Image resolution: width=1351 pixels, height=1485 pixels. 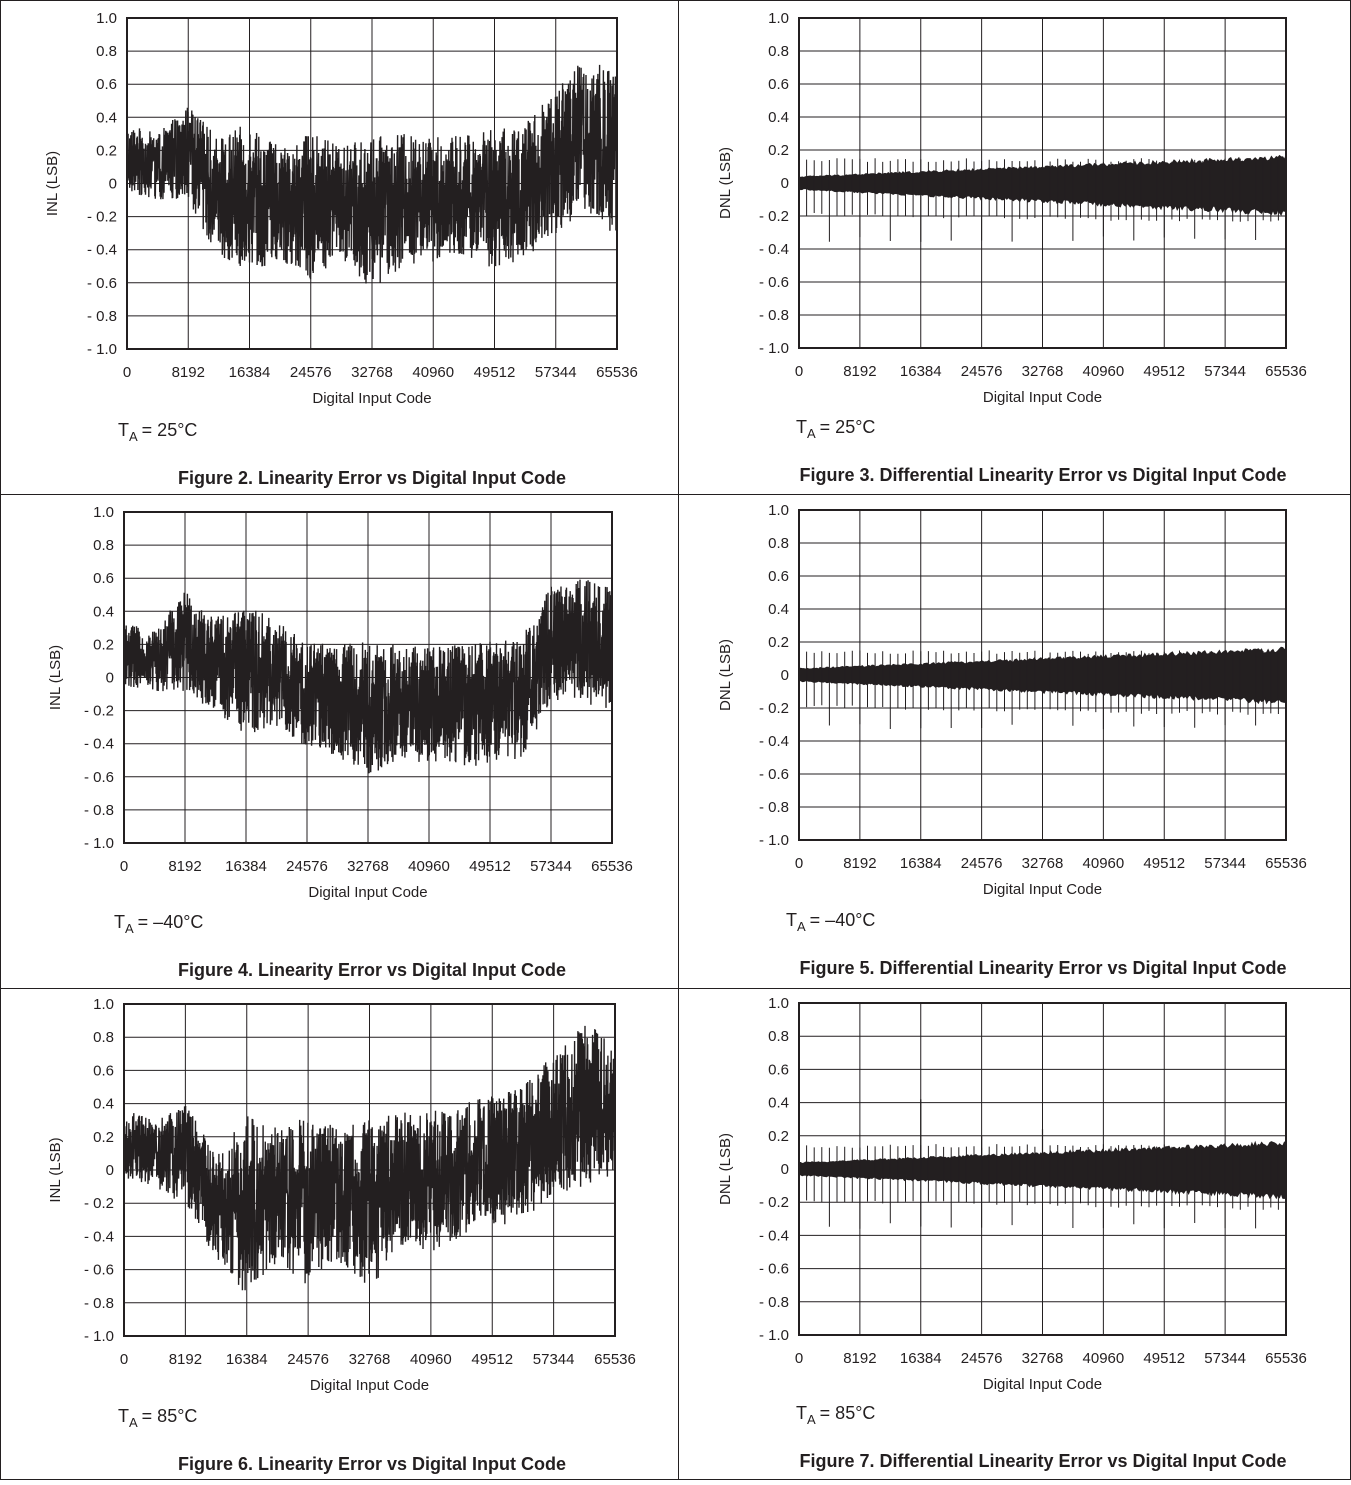 I want to click on condition-subscript: A, so click(x=801, y=926).